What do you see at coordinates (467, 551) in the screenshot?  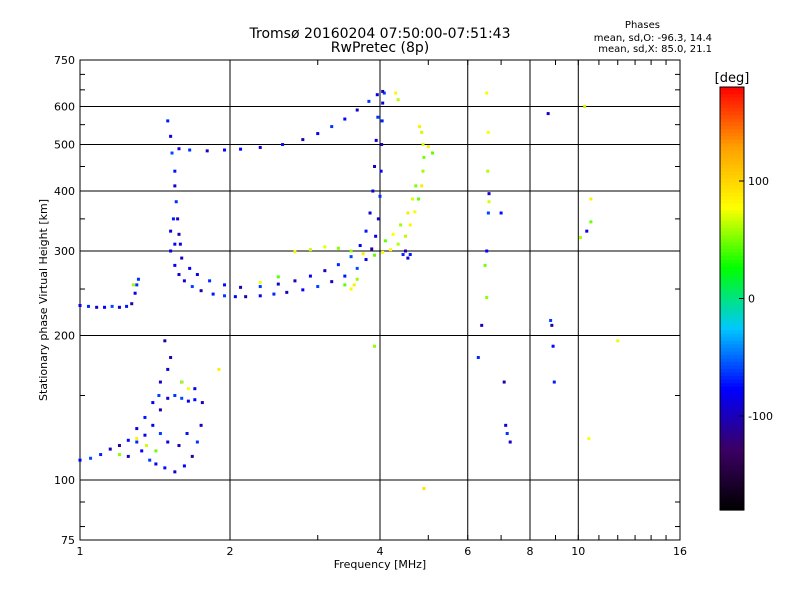 I see `x-tick-label: 6` at bounding box center [467, 551].